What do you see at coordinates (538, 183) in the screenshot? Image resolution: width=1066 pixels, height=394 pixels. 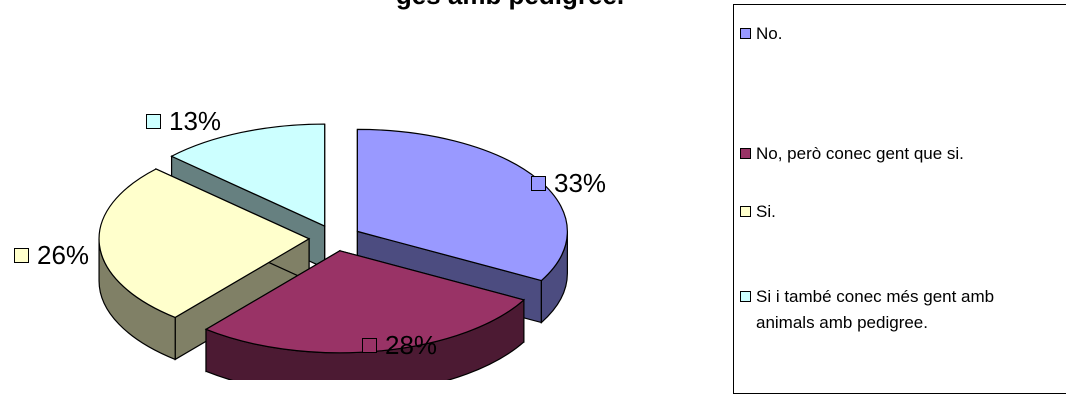 I see `pct-swatch-no` at bounding box center [538, 183].